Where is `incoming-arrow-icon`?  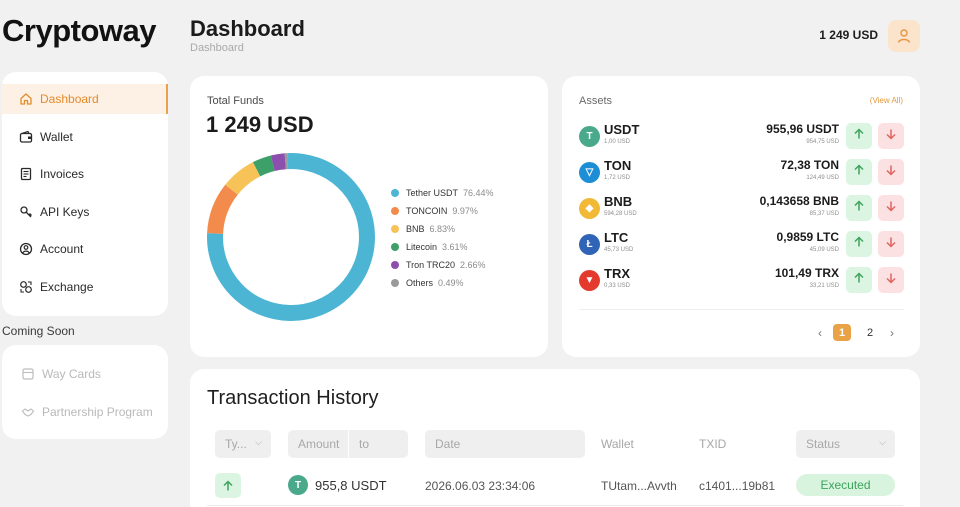 incoming-arrow-icon is located at coordinates (228, 485).